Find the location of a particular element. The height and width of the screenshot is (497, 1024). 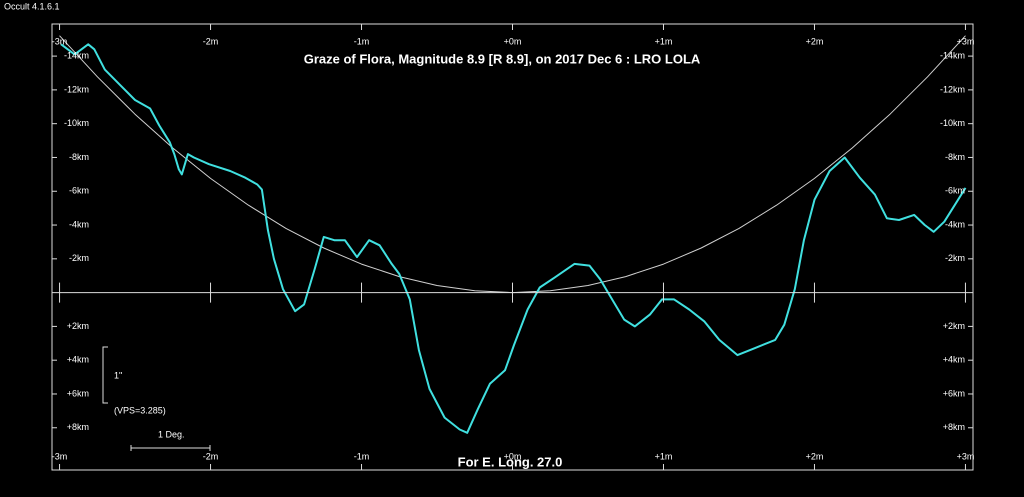

degree-bar is located at coordinates (170, 448).